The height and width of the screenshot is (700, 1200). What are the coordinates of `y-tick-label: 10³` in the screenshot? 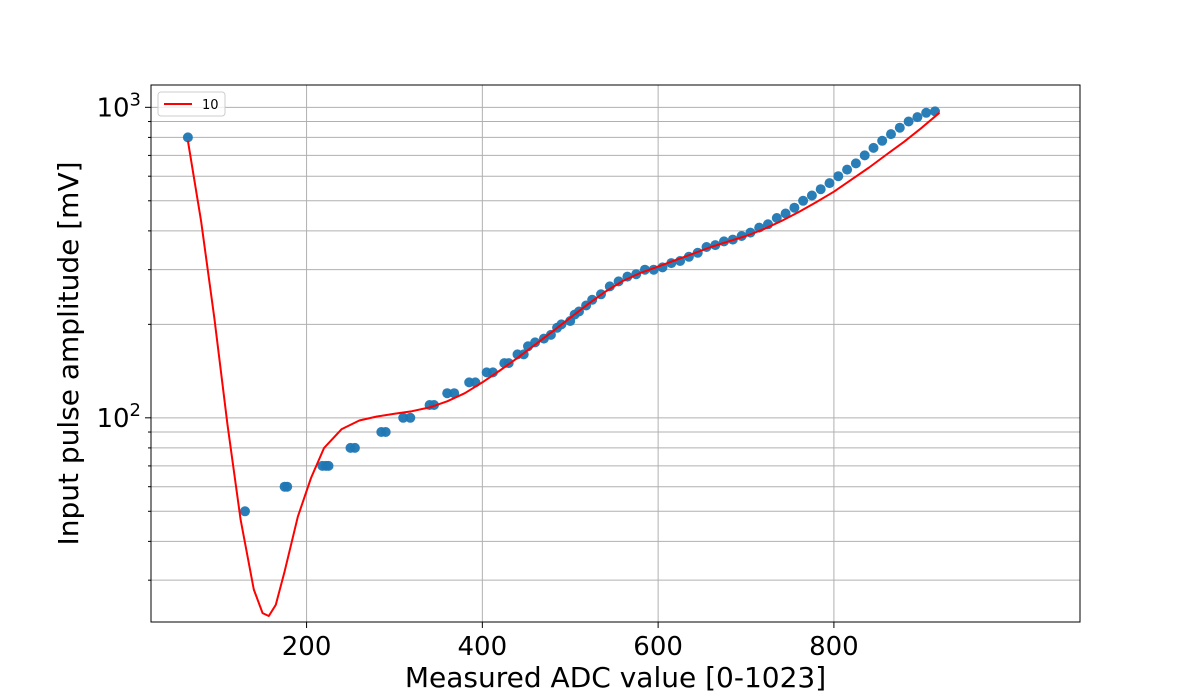 It's located at (118, 106).